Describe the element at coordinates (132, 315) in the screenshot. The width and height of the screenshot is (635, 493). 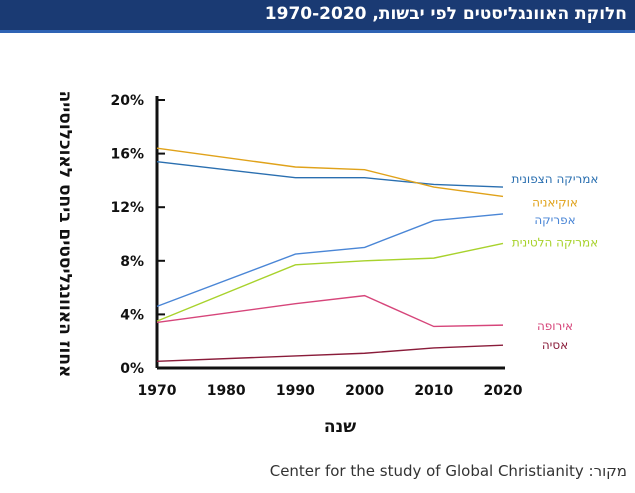
I see `y-tick-label: 4%` at that location.